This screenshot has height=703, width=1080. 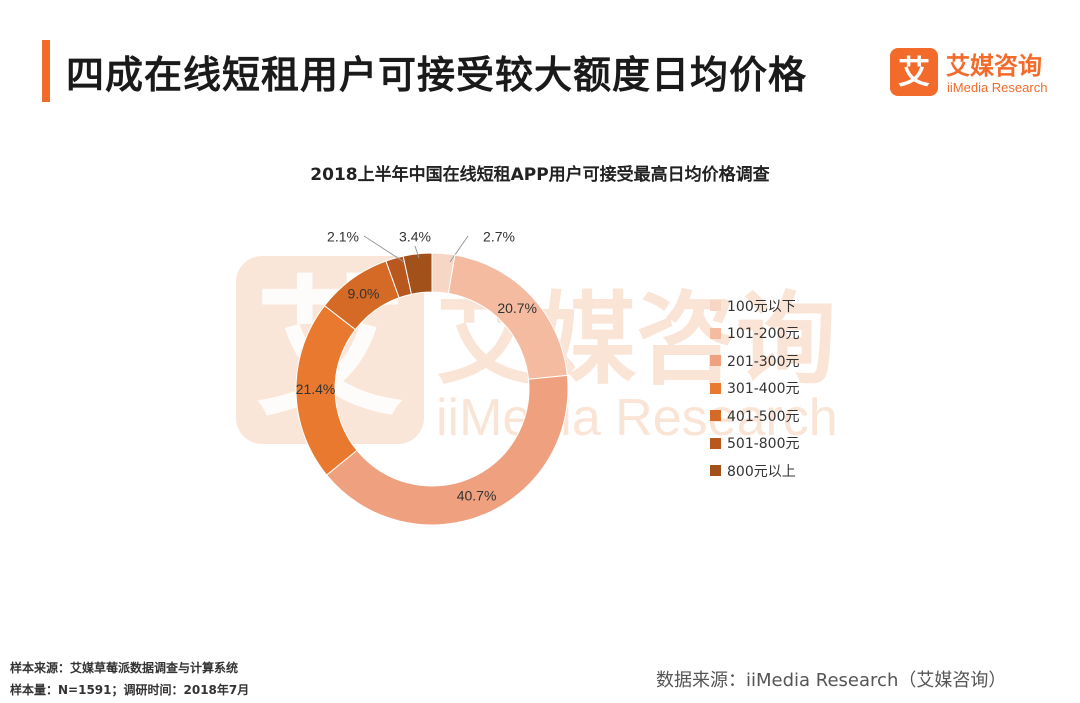 What do you see at coordinates (437, 75) in the screenshot?
I see `page-title: 四成在线短租用户可接受较大额度日均价格` at bounding box center [437, 75].